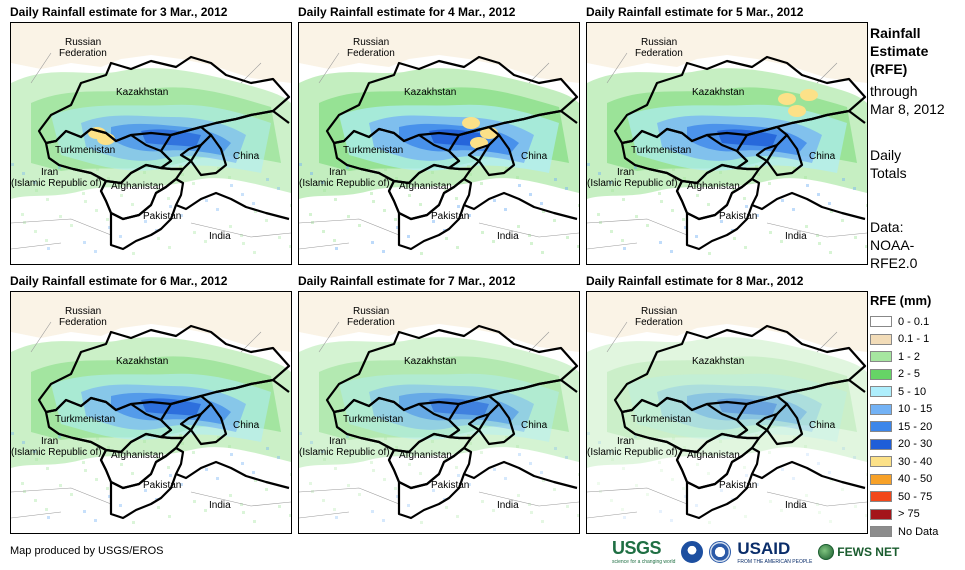  Describe the element at coordinates (909, 356) in the screenshot. I see `legend-label: 1 - 2` at that location.